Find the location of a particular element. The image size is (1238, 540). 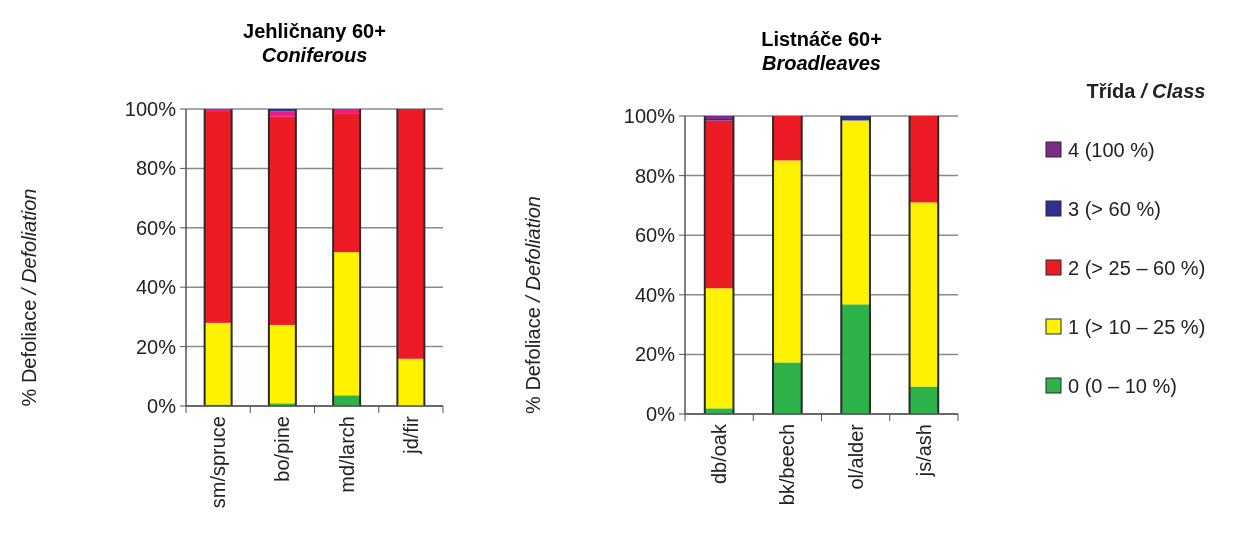

chart-title: Jehličnany 60+ Coniferous is located at coordinates (314, 43).